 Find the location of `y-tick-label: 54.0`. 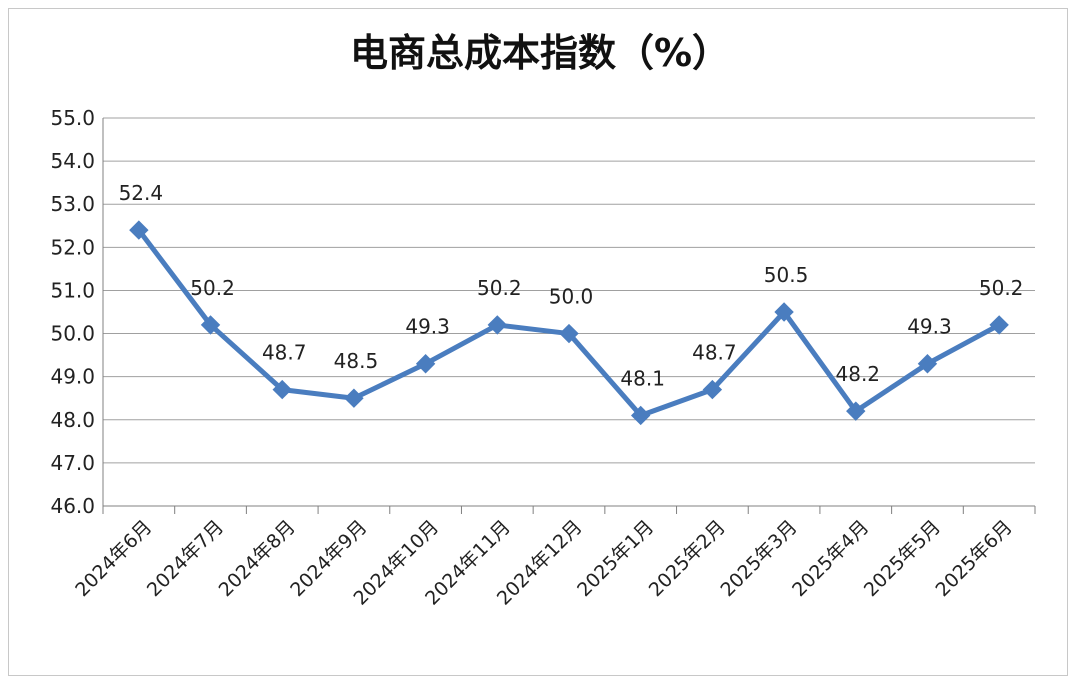

y-tick-label: 54.0 is located at coordinates (72, 161).